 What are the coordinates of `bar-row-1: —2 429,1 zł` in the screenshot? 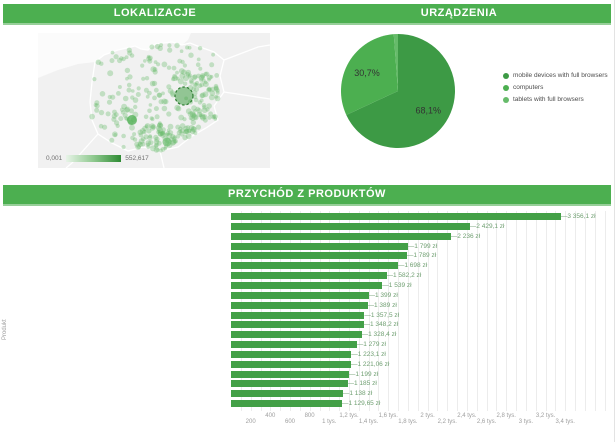 It's located at (367, 226).